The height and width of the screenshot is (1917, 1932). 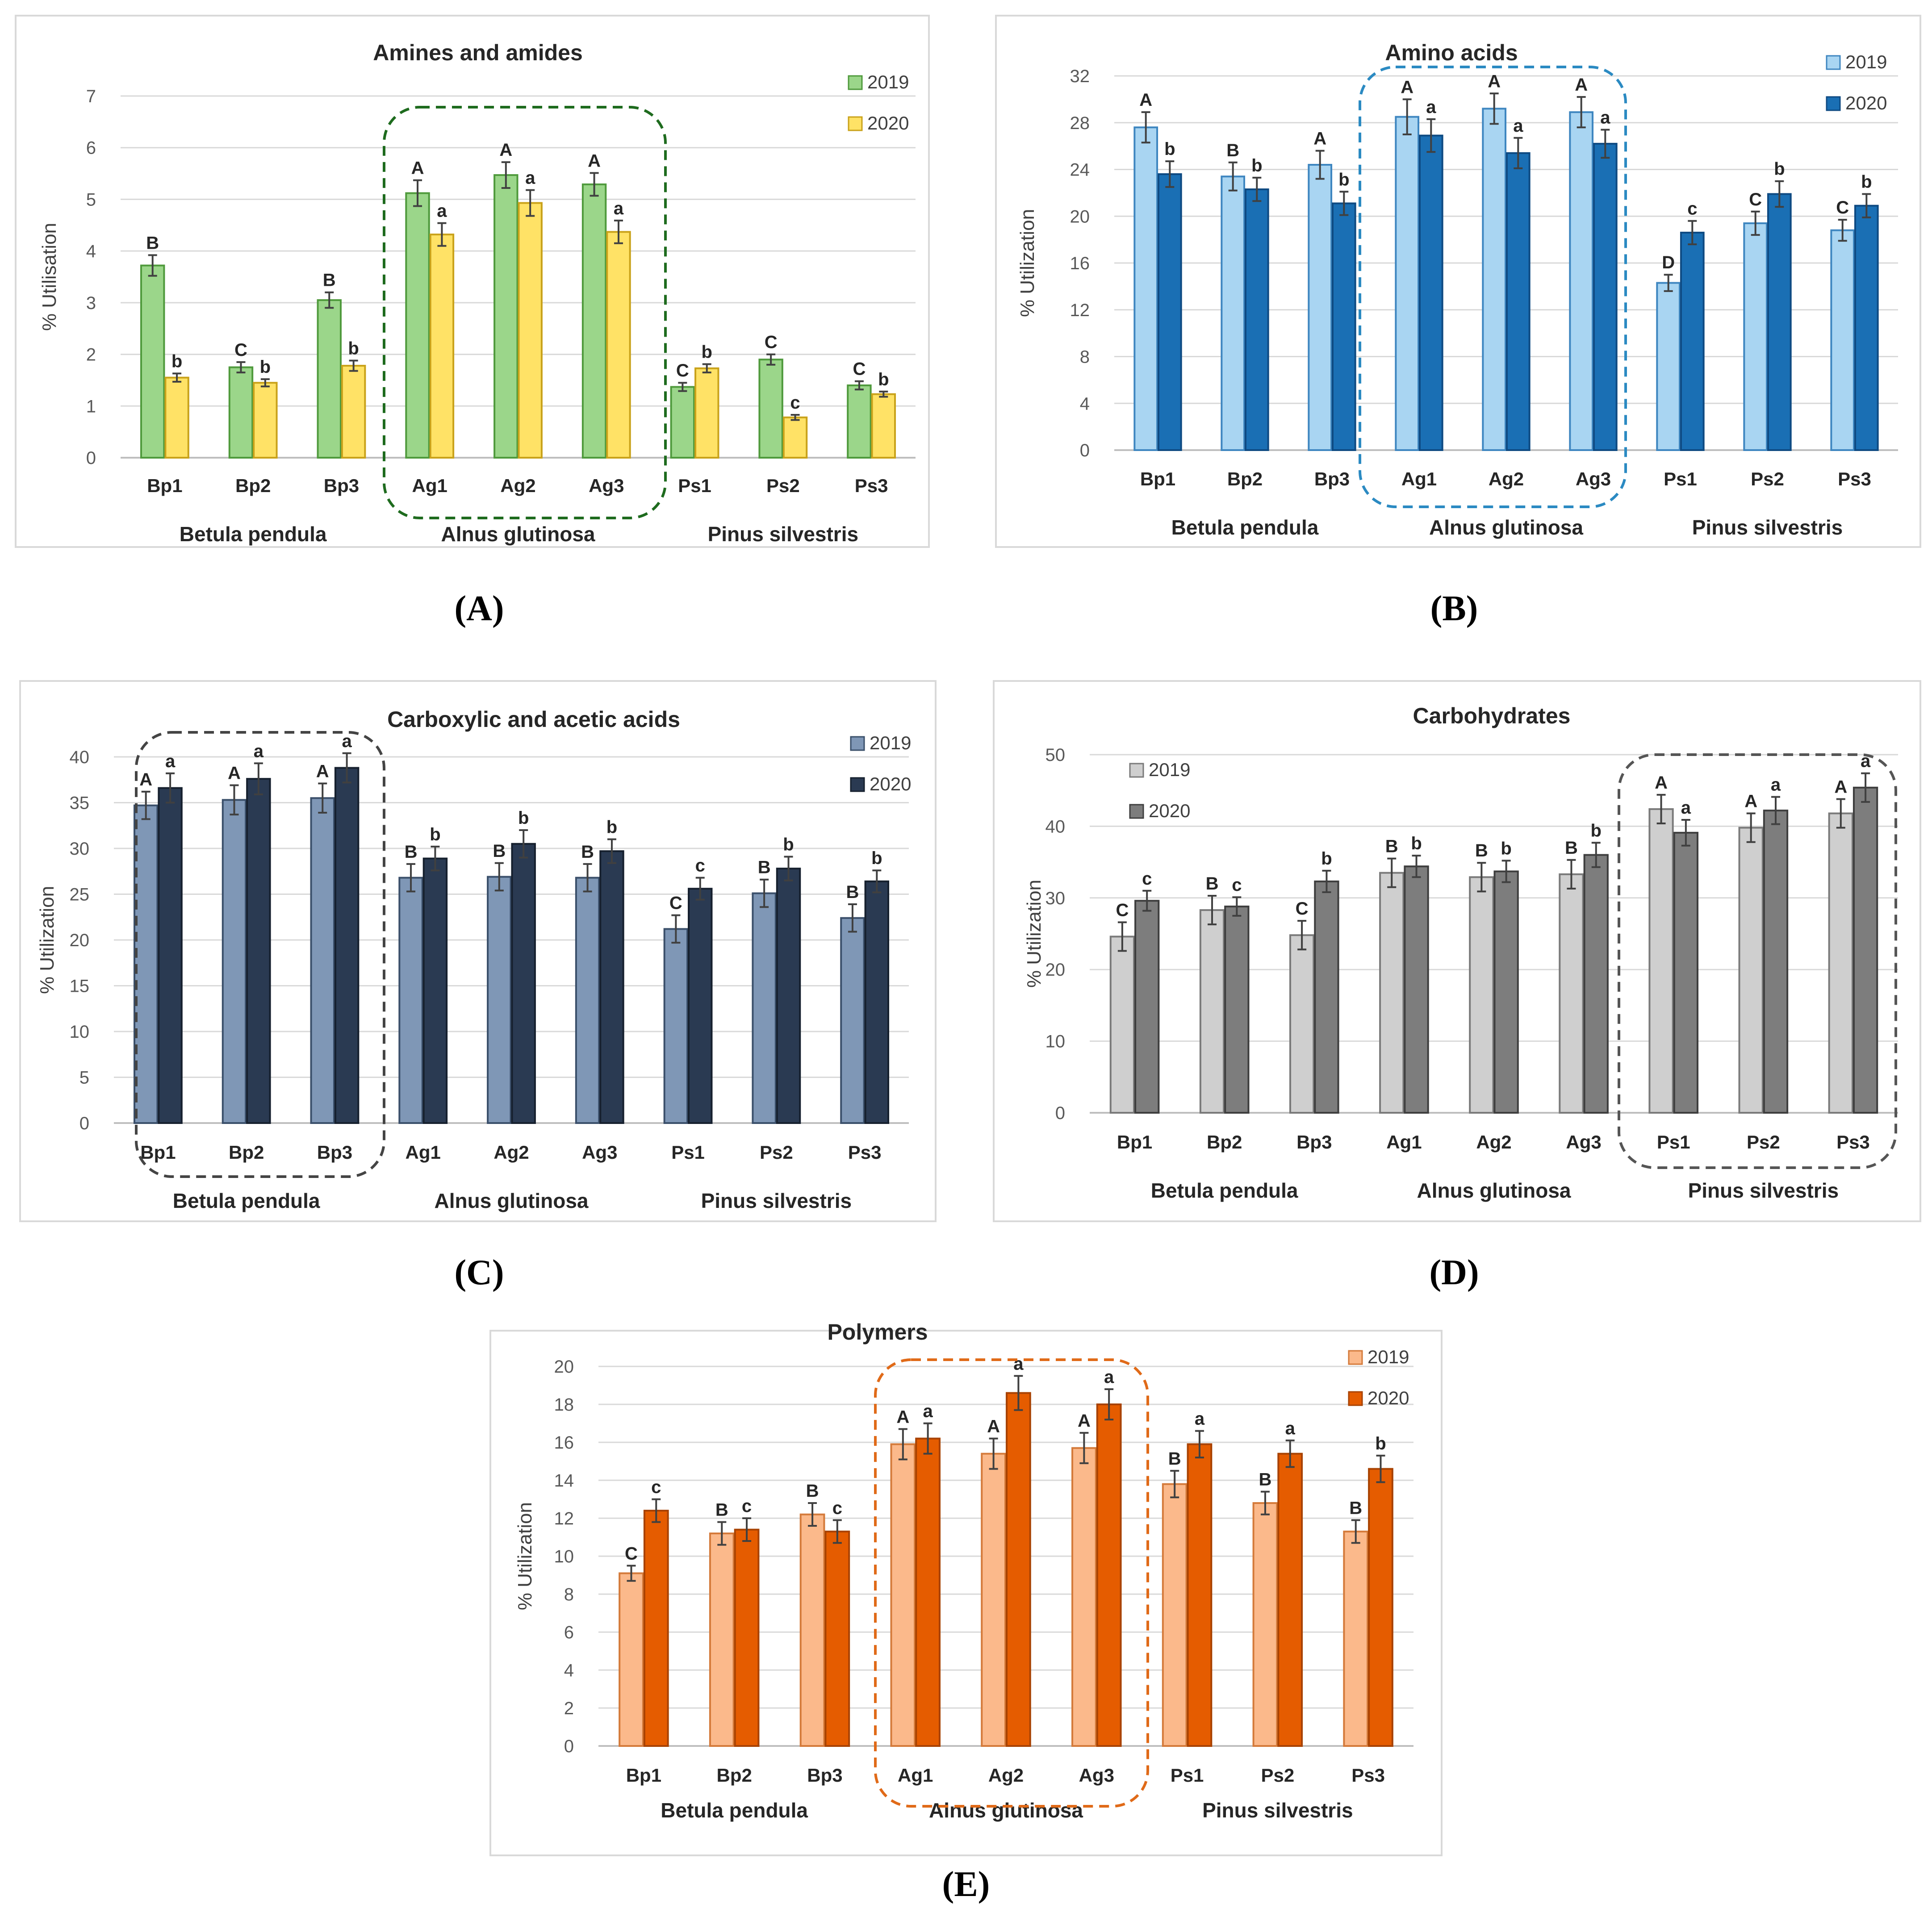 I want to click on y-tick-label: 5, so click(x=84, y=1078).